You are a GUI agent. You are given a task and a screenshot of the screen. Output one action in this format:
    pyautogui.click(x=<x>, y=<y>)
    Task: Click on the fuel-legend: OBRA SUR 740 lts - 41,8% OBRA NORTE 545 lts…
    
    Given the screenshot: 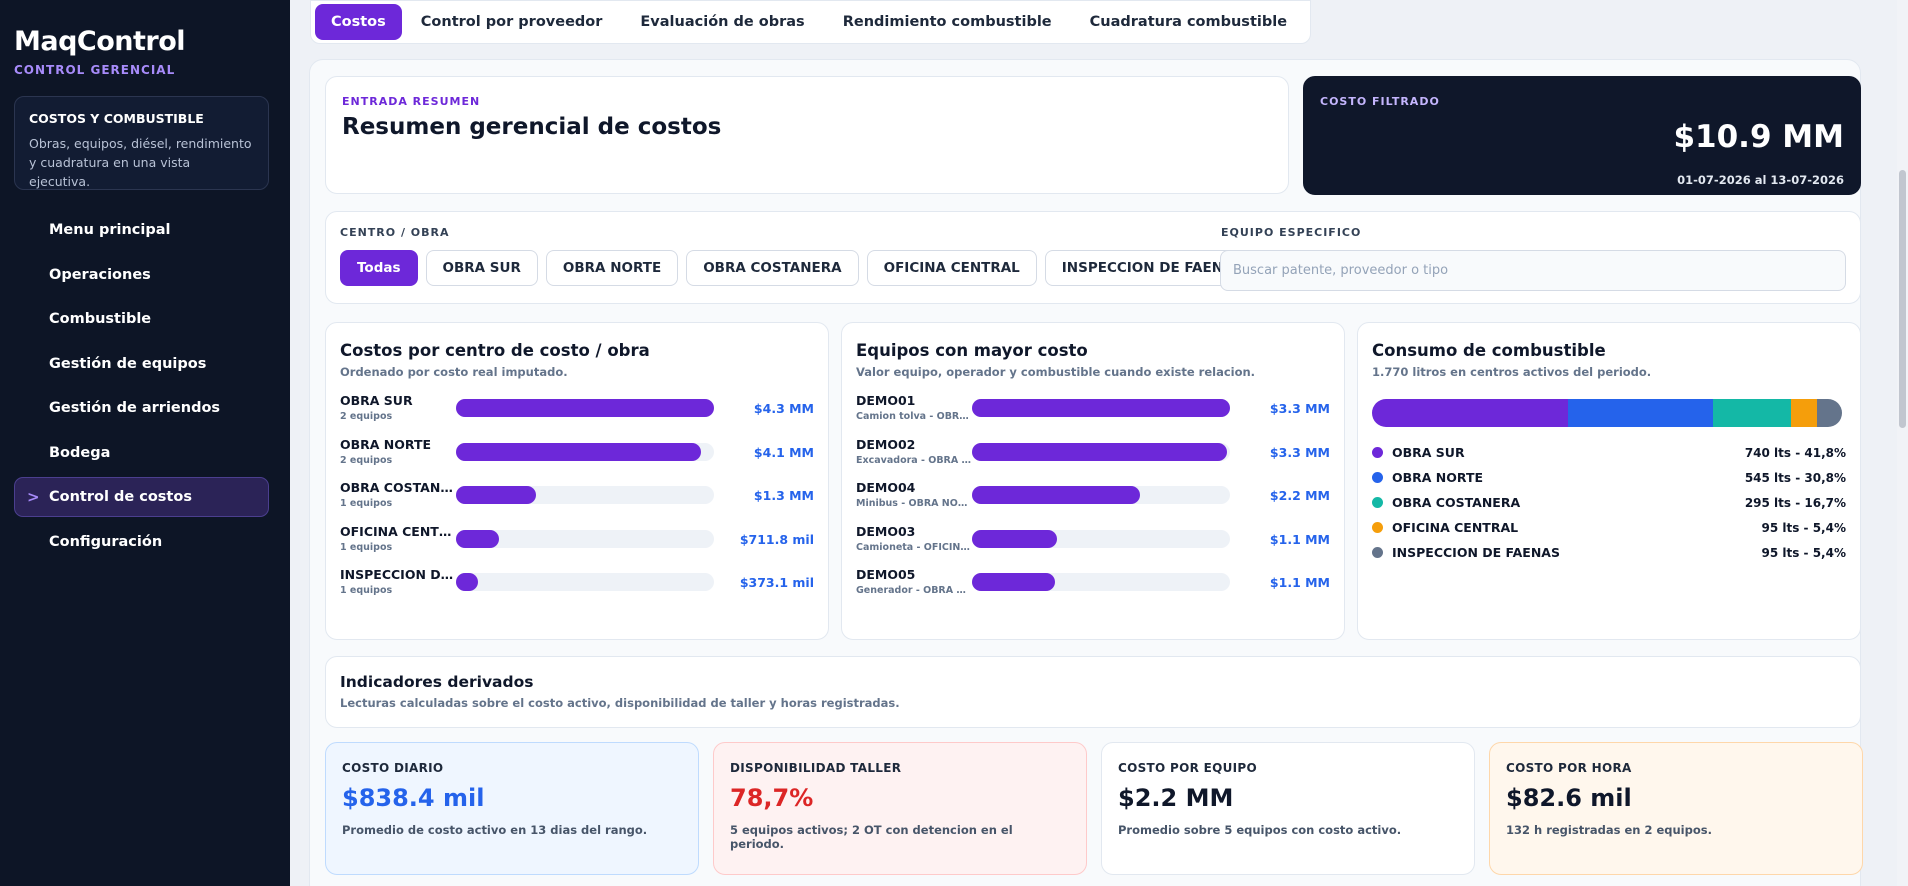 What is the action you would take?
    pyautogui.click(x=1609, y=502)
    